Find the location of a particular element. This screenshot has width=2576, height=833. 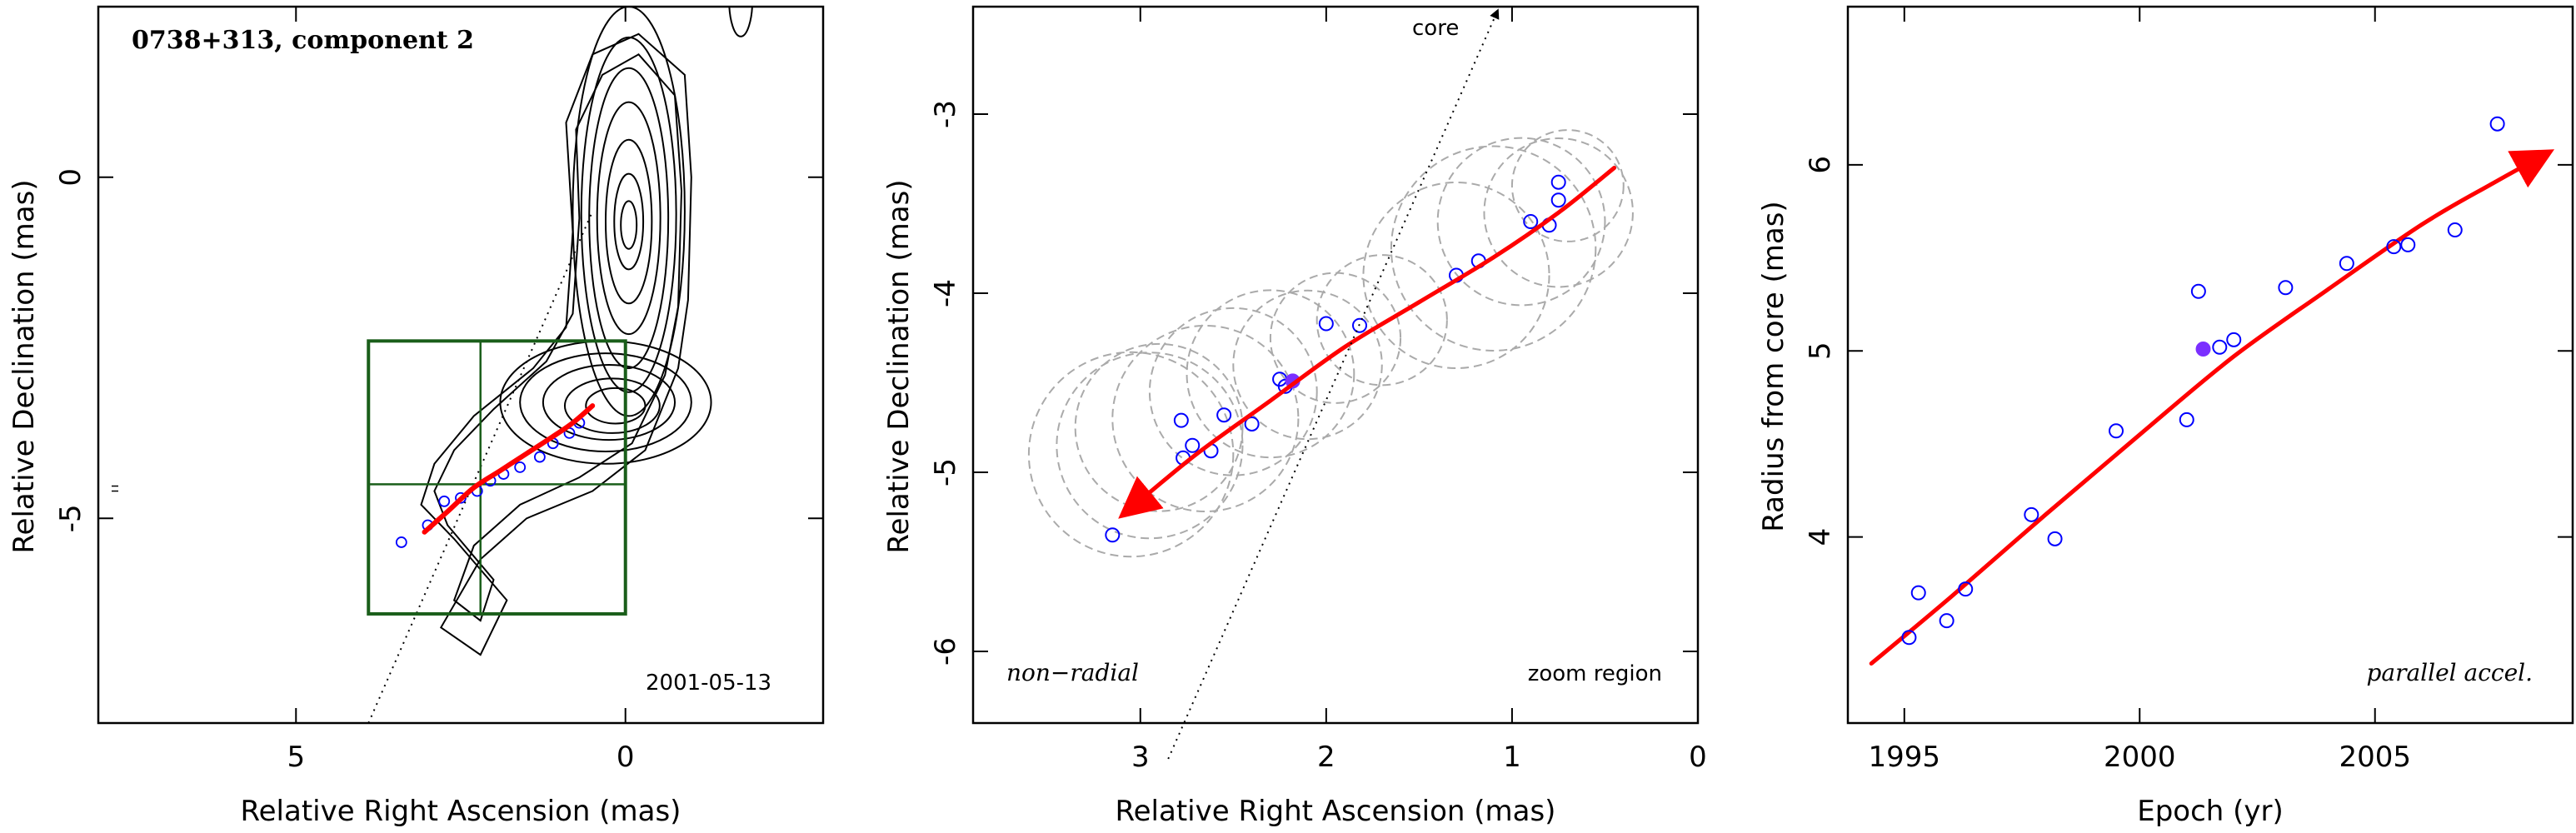

p1-y-tick-label: -5 is located at coordinates (70, 518).